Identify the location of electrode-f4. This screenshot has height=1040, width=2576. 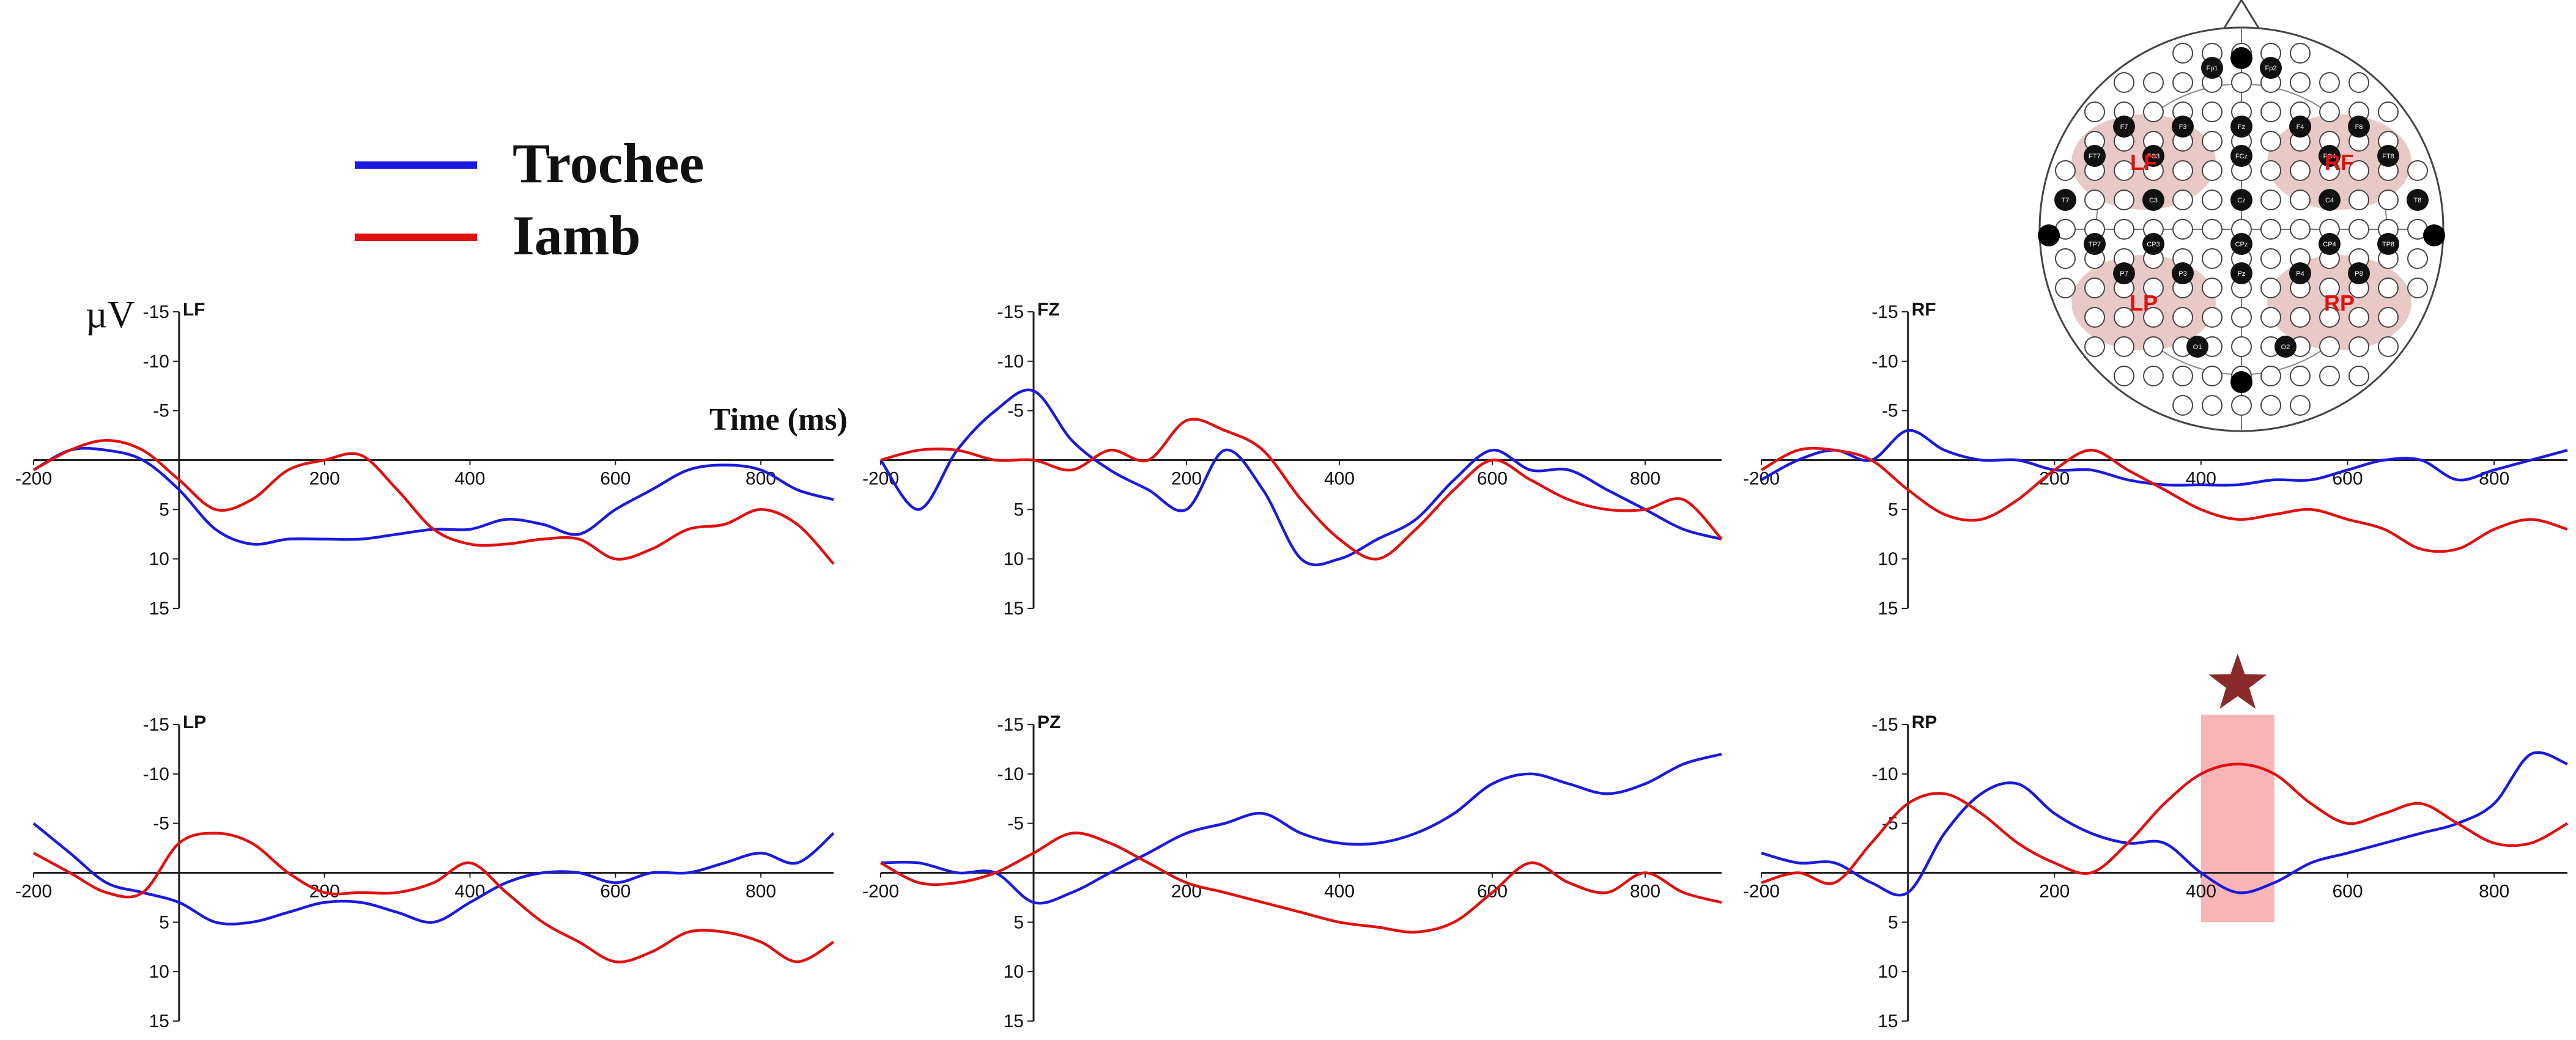
(2300, 127).